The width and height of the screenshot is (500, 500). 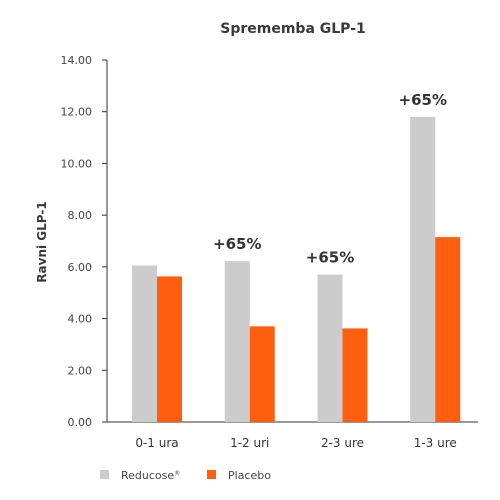 I want to click on y-tick-label: 12.00, so click(x=77, y=112).